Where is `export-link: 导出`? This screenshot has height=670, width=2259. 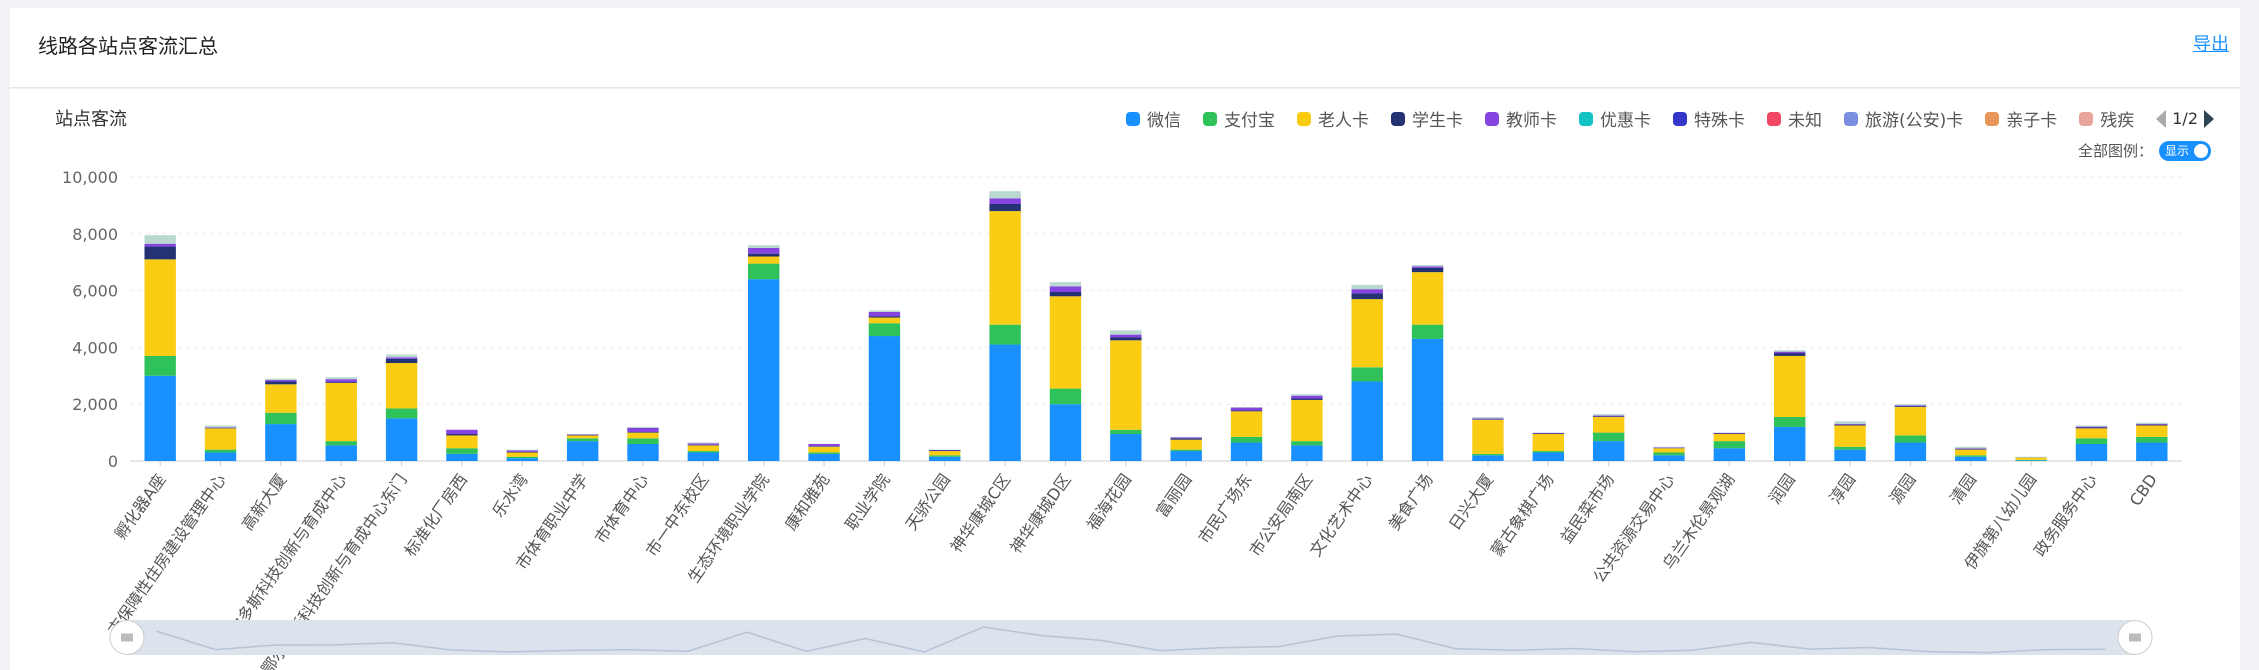 export-link: 导出 is located at coordinates (2211, 44).